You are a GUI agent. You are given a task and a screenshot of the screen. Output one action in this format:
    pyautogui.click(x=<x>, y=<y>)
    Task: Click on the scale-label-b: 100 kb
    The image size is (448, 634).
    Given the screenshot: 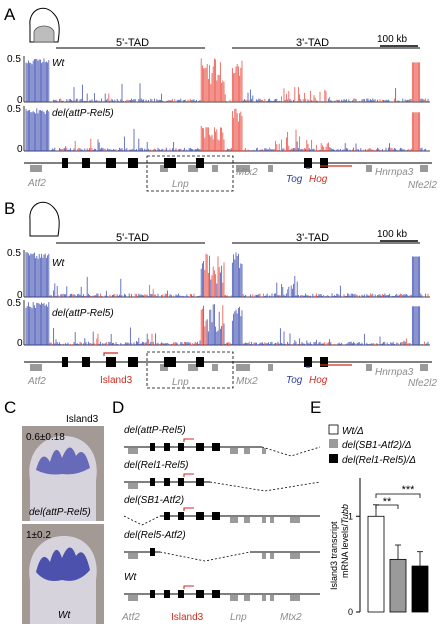 What is the action you would take?
    pyautogui.click(x=392, y=234)
    